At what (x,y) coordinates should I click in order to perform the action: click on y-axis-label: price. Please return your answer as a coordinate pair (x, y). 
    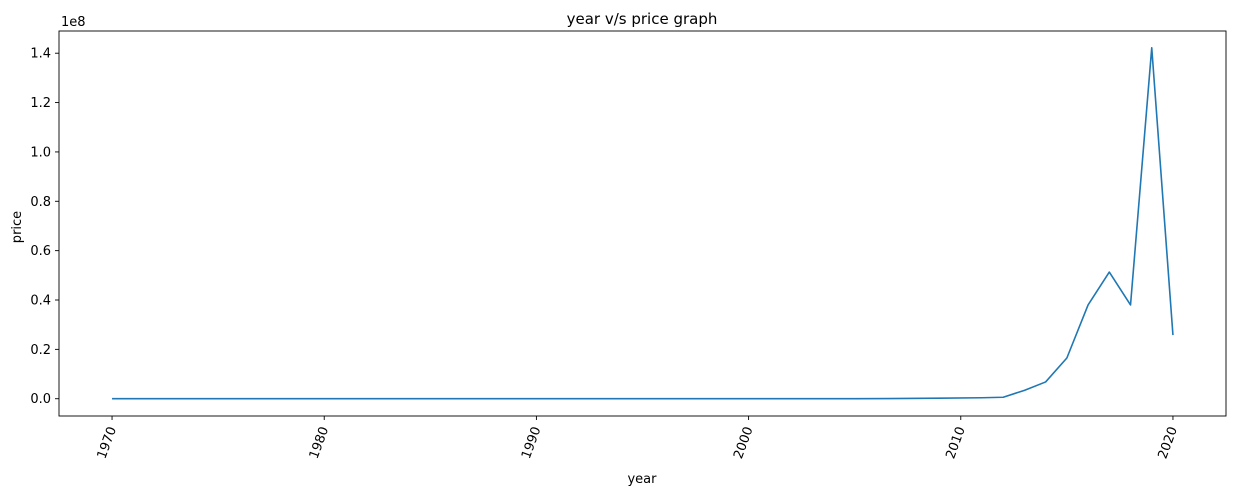
    Looking at the image, I should click on (17, 227).